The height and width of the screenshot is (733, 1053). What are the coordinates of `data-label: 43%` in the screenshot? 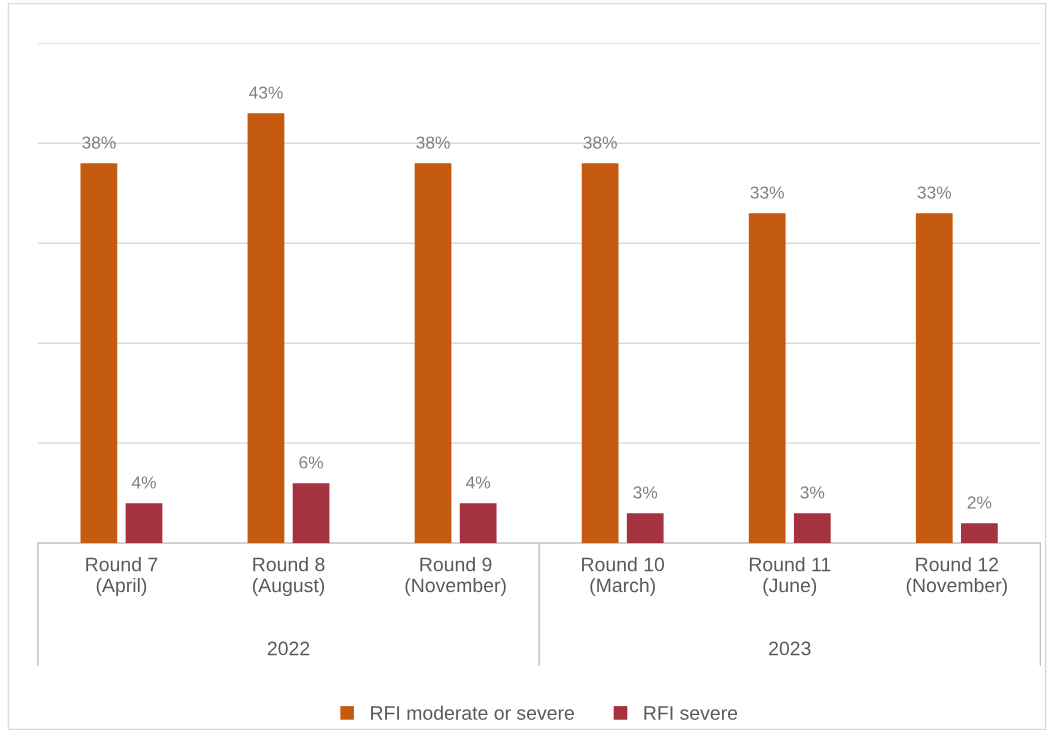 It's located at (265, 92).